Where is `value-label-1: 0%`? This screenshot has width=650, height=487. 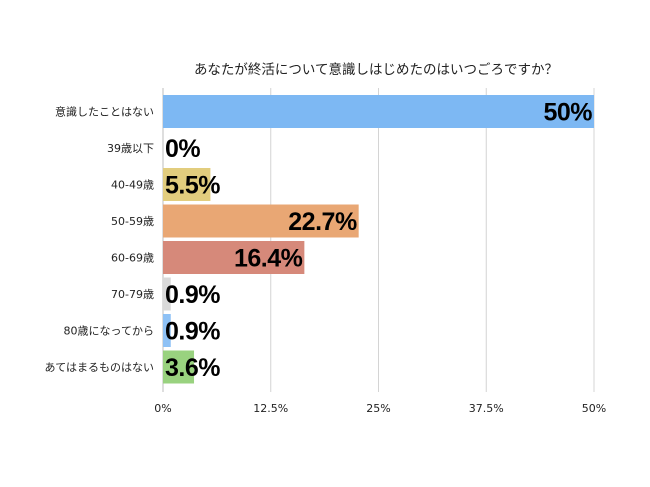 value-label-1: 0% is located at coordinates (182, 149).